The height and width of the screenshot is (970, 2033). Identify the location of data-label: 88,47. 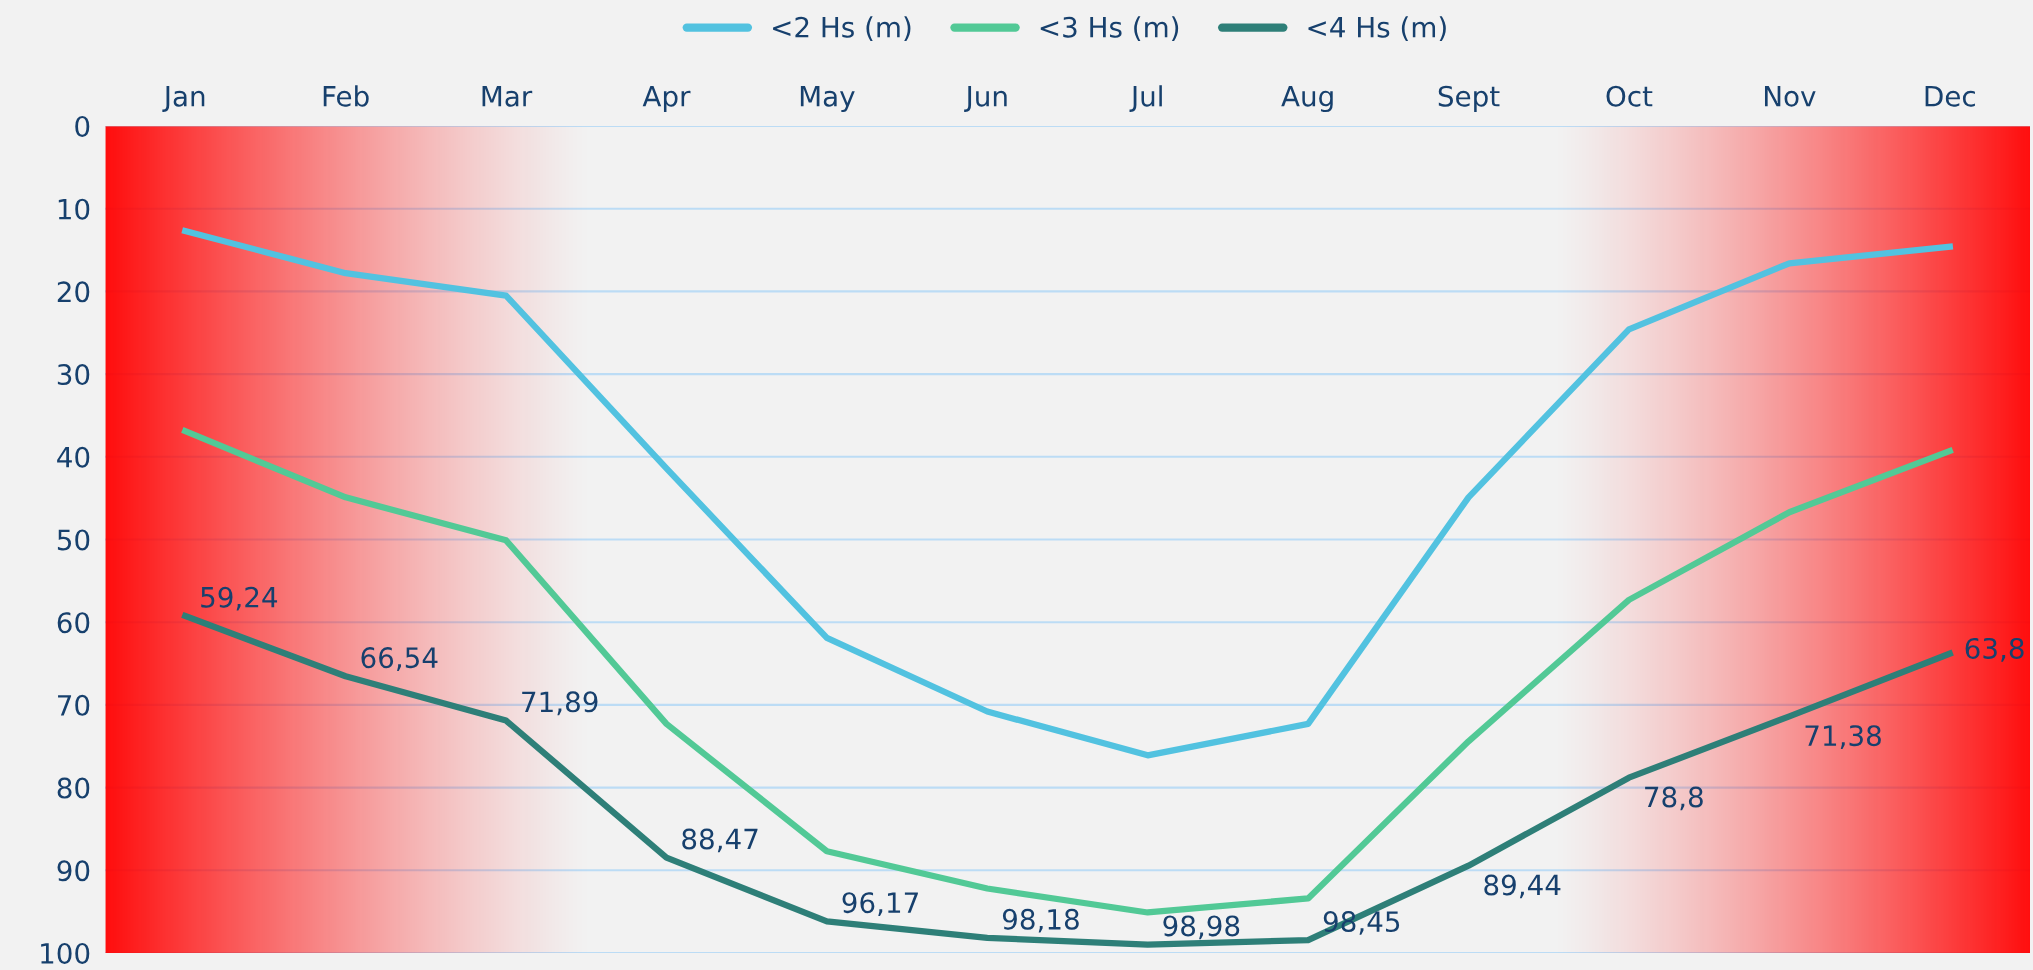
(720, 840).